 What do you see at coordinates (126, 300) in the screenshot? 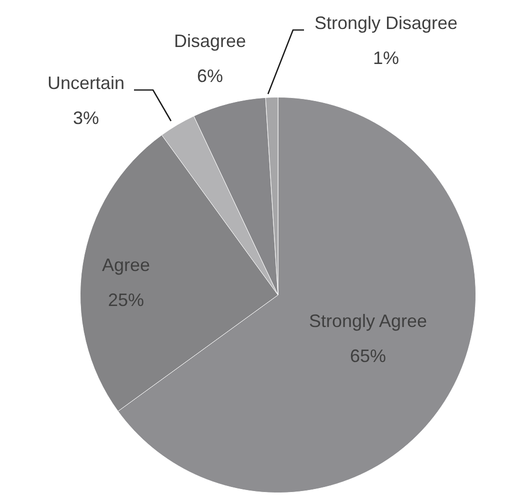
I see `data-label: 25%` at bounding box center [126, 300].